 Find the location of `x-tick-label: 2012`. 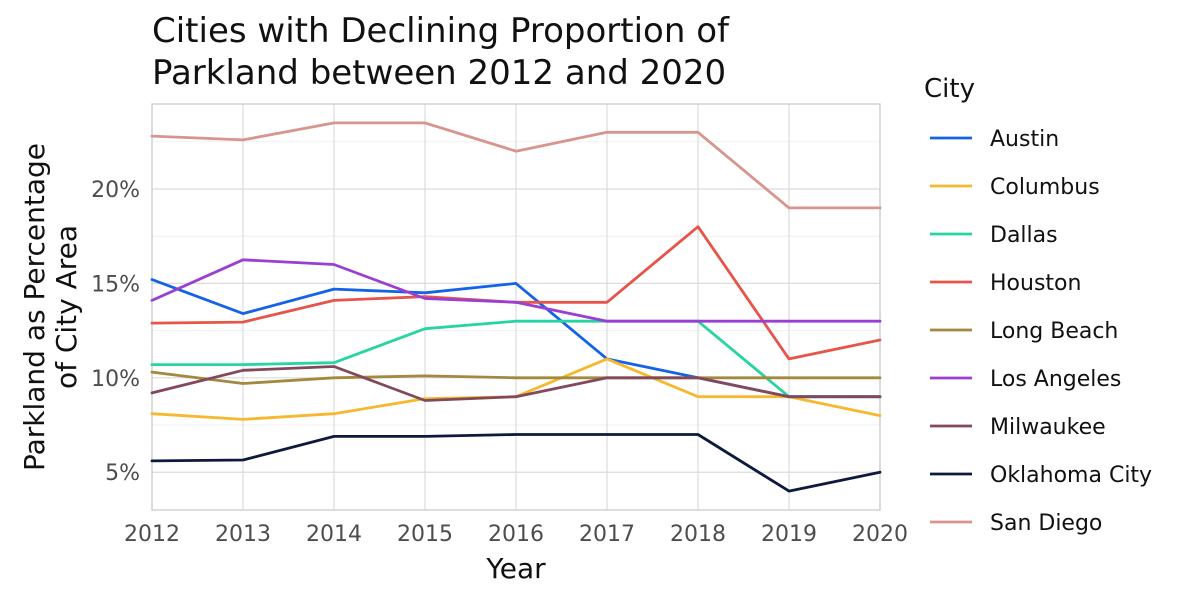

x-tick-label: 2012 is located at coordinates (152, 534).